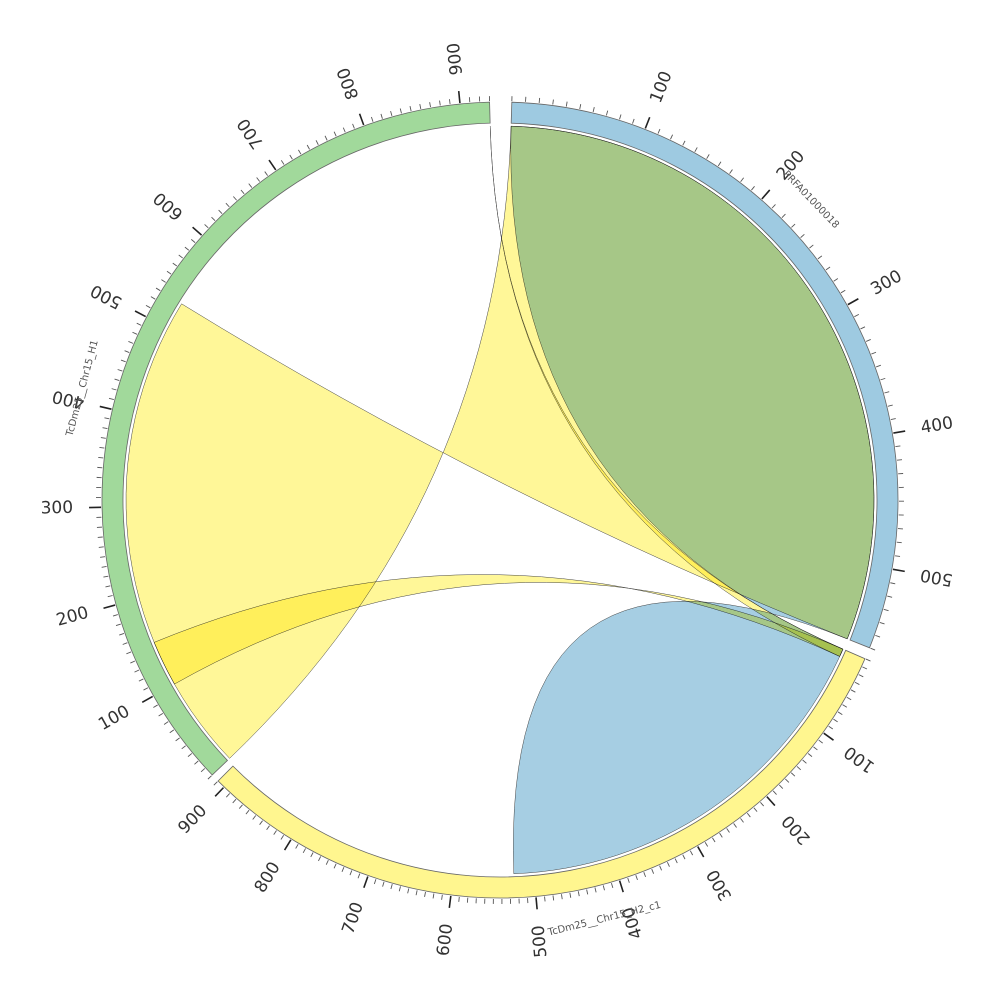 This screenshot has height=1005, width=1000. Describe the element at coordinates (719, 885) in the screenshot. I see `tick-label: 300` at that location.